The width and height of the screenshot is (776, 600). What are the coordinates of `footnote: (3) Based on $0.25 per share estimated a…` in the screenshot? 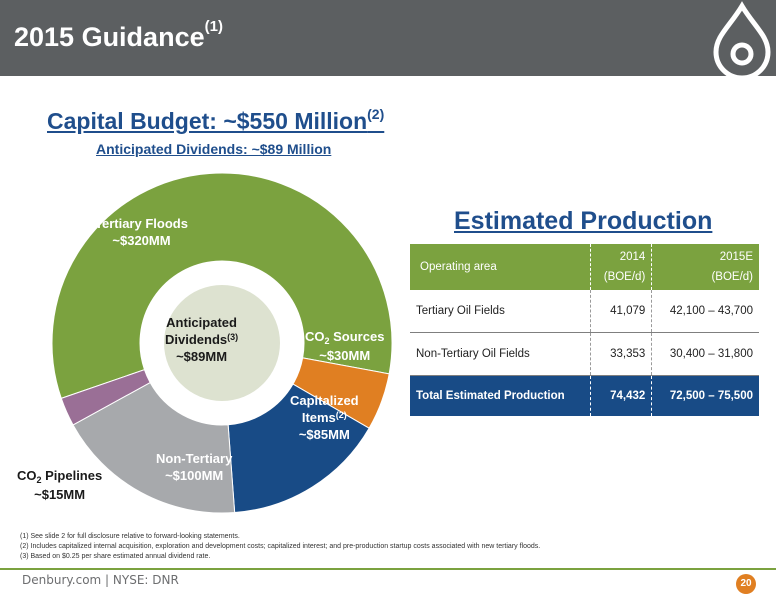 It's located at (115, 556).